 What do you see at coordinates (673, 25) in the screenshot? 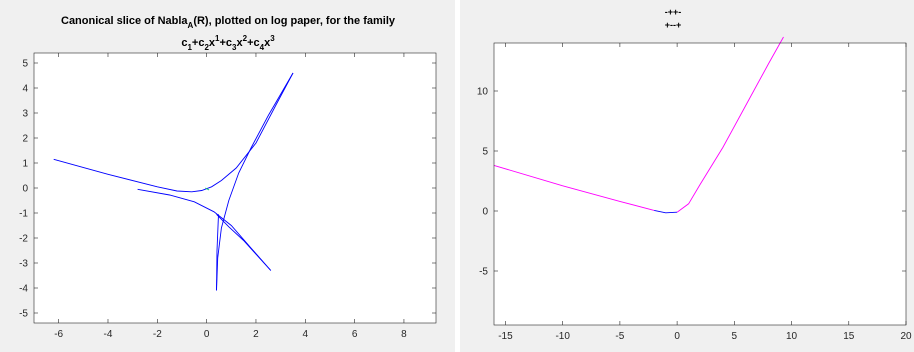
I see `right-title-line2: +--+` at bounding box center [673, 25].